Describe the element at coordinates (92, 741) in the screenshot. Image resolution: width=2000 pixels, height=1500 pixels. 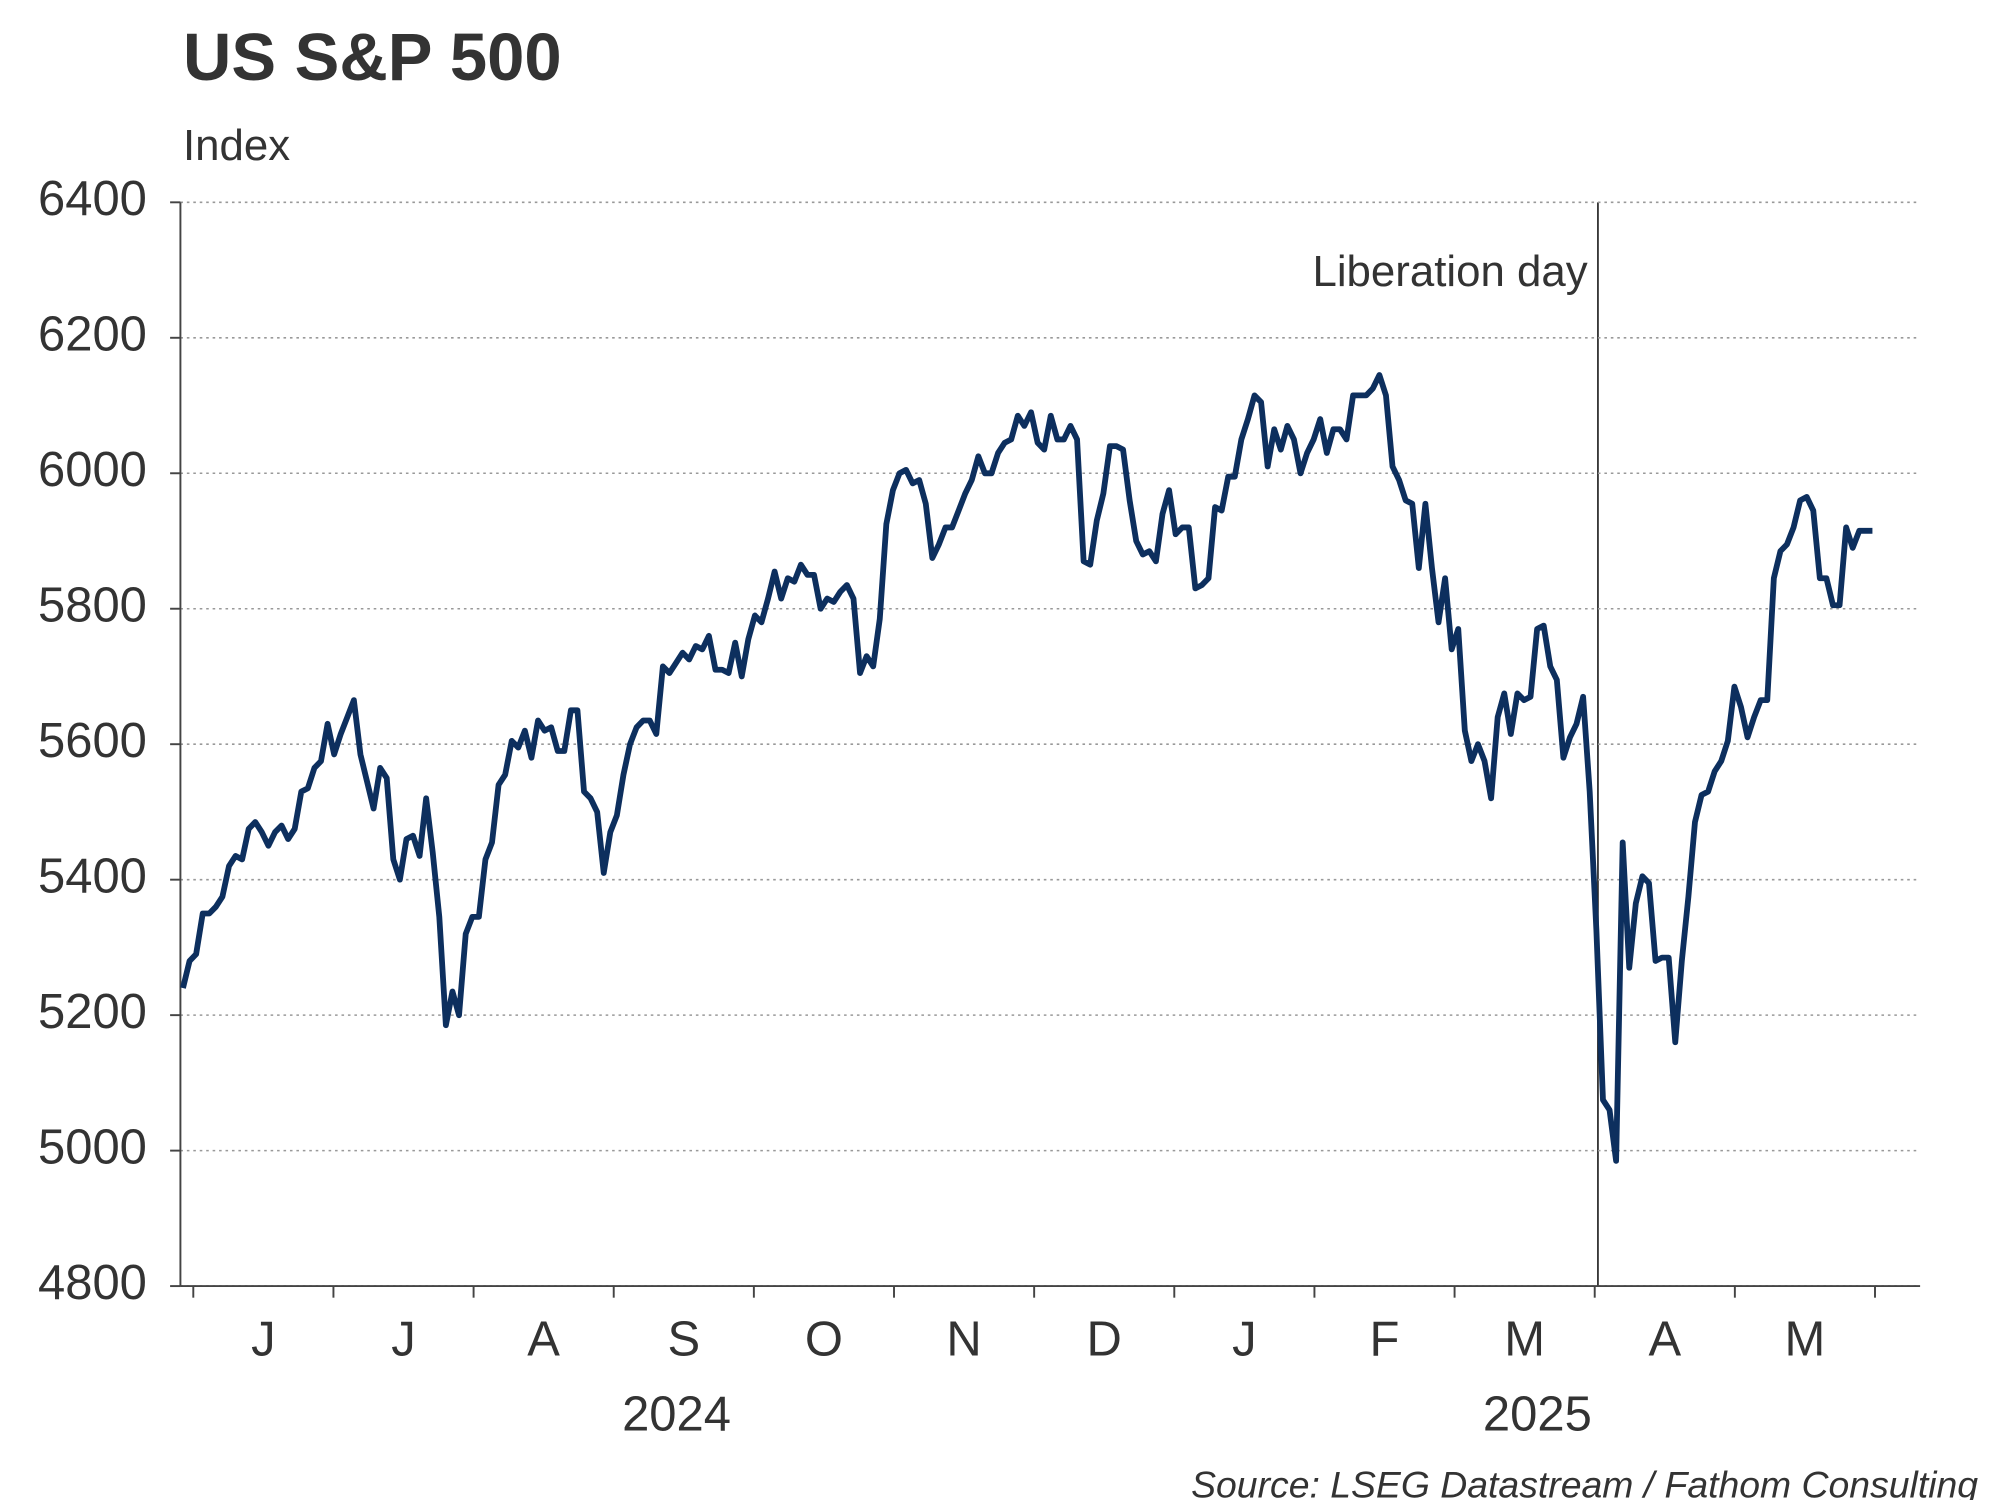
I see `y-tick-label: 5600` at that location.